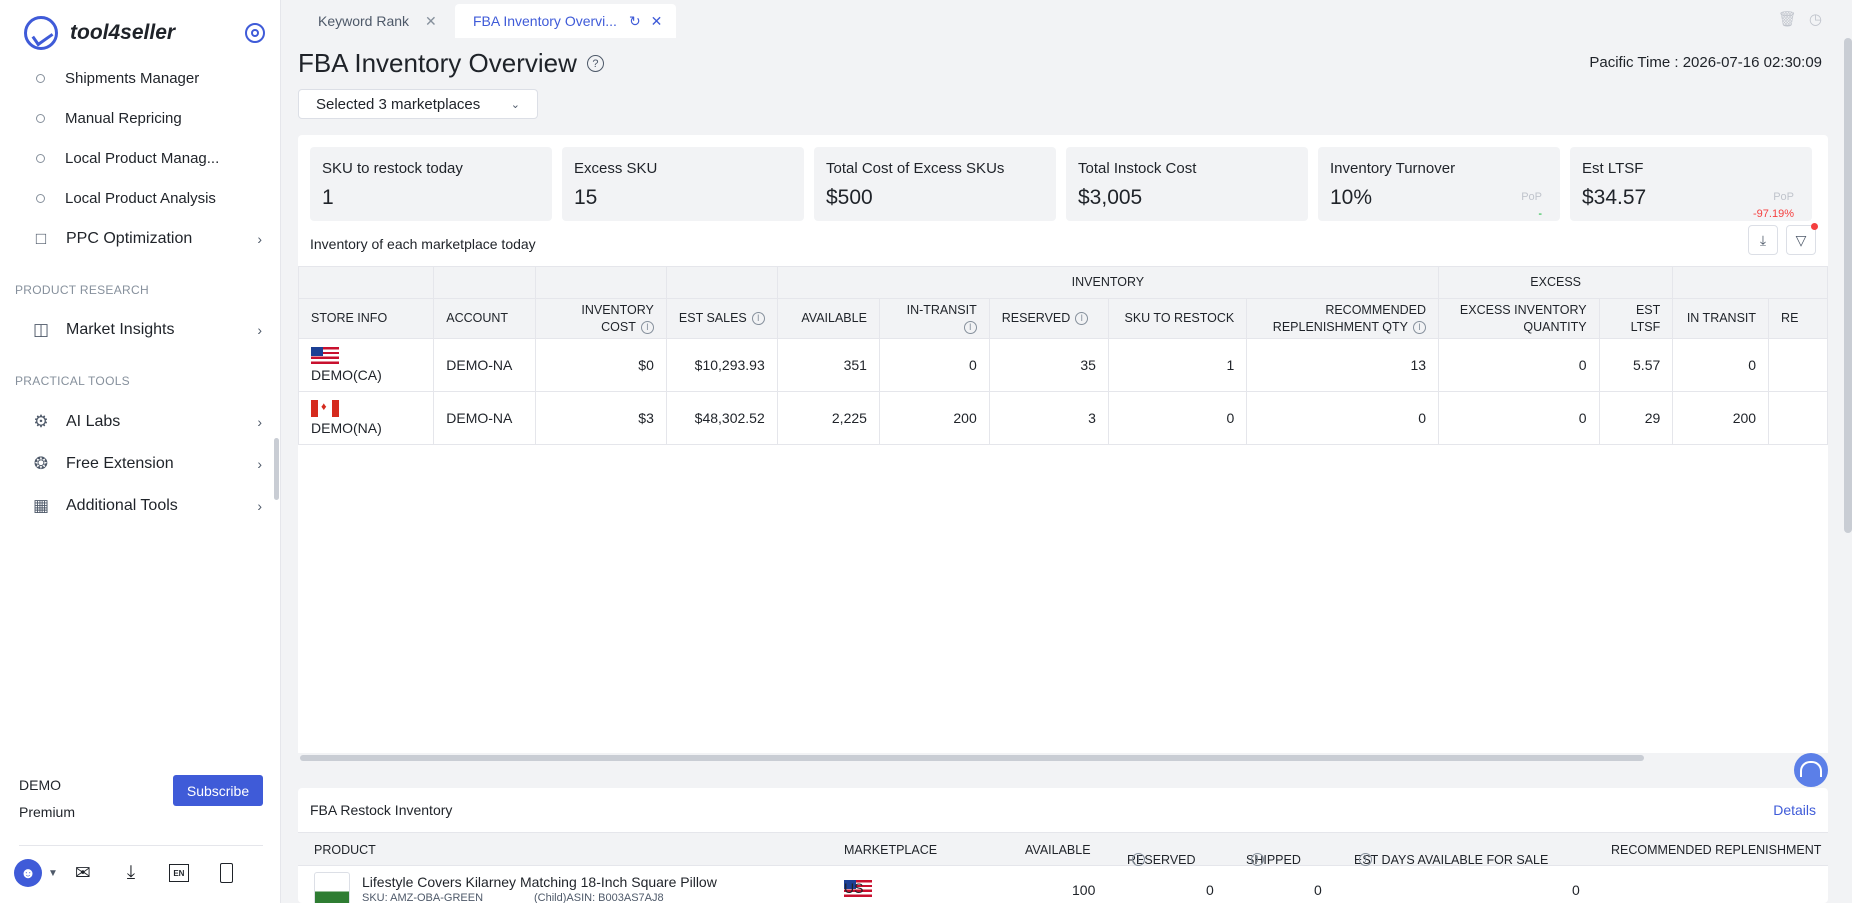 The width and height of the screenshot is (1852, 903). Describe the element at coordinates (634, 20) in the screenshot. I see `refresh-icon: ↻` at that location.